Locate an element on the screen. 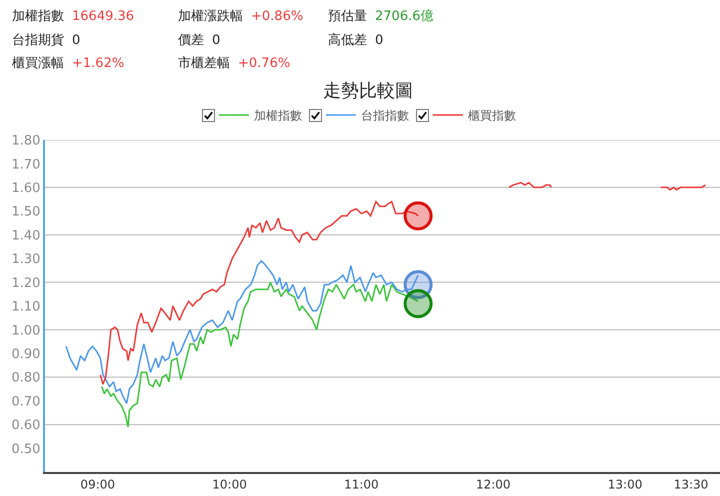 Image resolution: width=720 pixels, height=496 pixels. y-tick-label: 1.20 is located at coordinates (25, 283).